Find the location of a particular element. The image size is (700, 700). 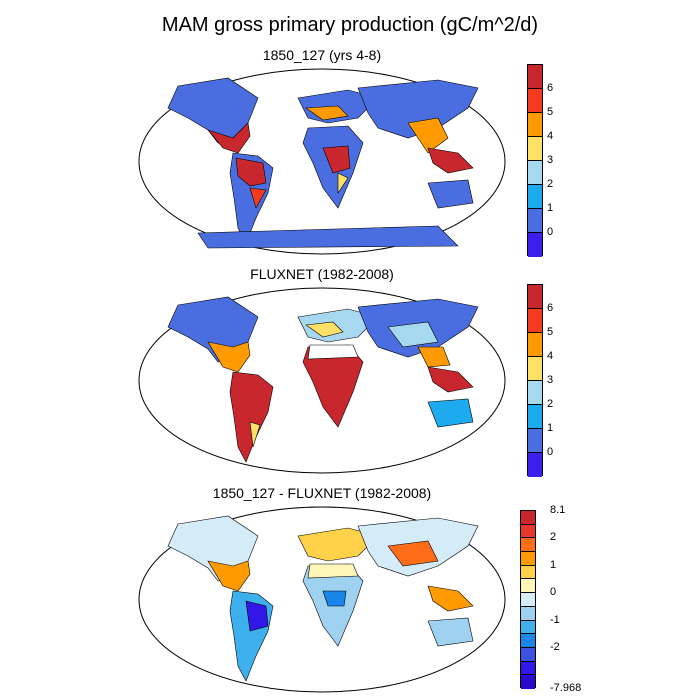

colorbar-model is located at coordinates (535, 160).